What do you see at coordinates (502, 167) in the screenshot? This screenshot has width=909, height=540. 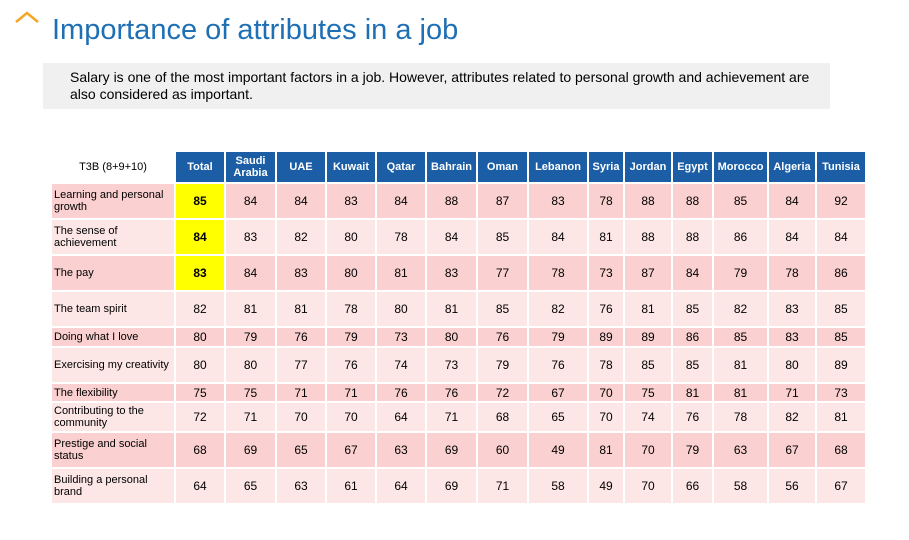 I see `column-header: Oman` at bounding box center [502, 167].